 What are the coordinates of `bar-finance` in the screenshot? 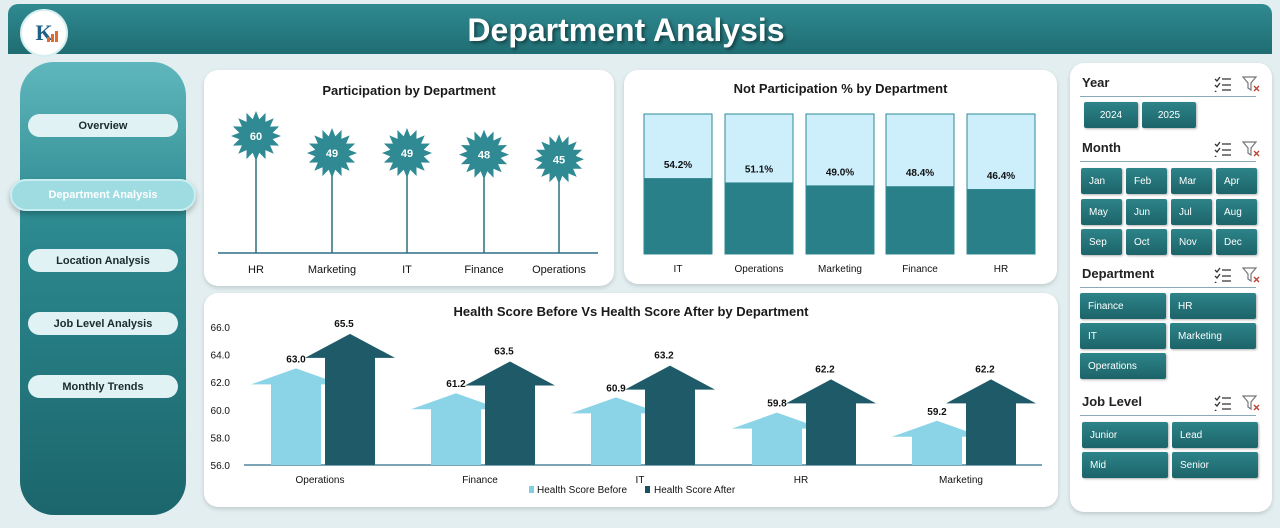 It's located at (920, 220).